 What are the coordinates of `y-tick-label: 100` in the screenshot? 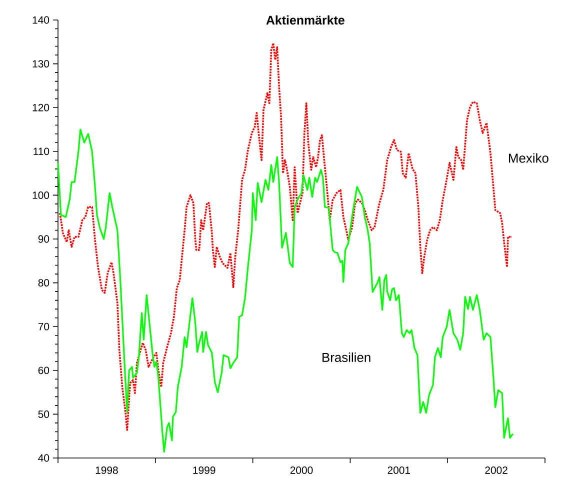 It's located at (41, 195).